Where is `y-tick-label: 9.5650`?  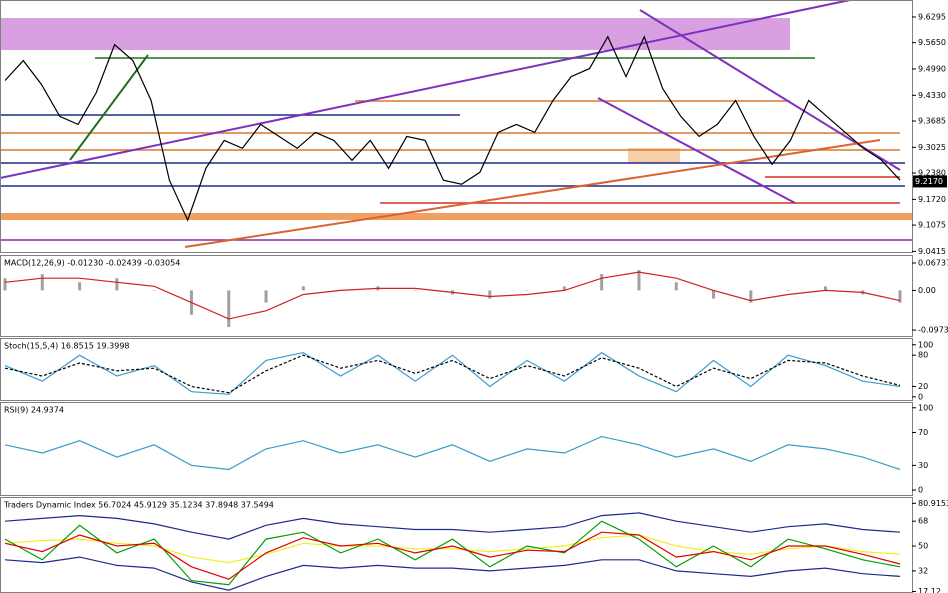
y-tick-label: 9.5650 is located at coordinates (932, 42).